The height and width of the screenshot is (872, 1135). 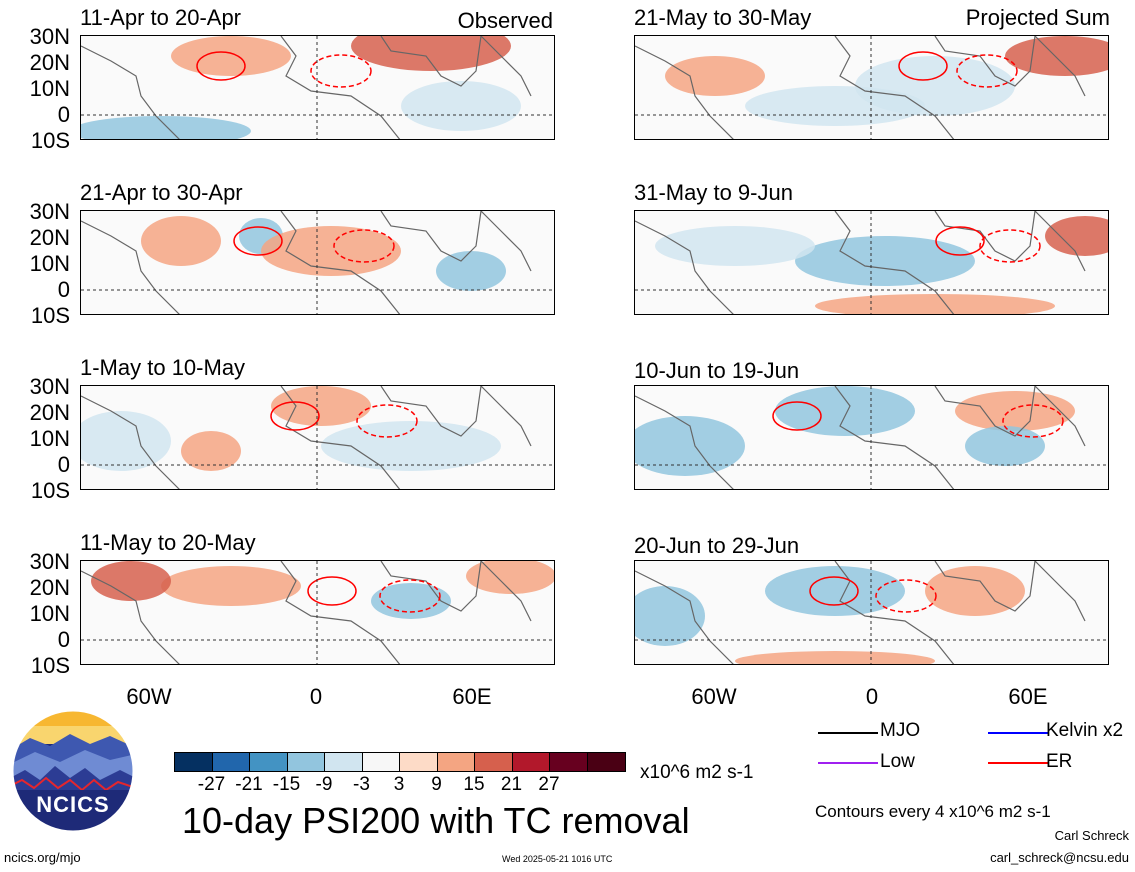 I want to click on contours-note: Contours every 4 x10^6 m2 s-1, so click(x=933, y=811).